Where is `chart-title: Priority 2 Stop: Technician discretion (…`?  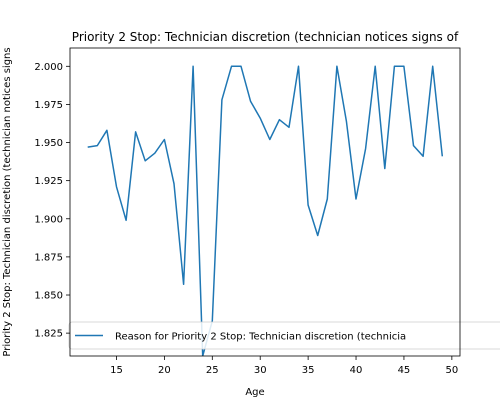
chart-title: Priority 2 Stop: Technician discretion (… is located at coordinates (265, 37).